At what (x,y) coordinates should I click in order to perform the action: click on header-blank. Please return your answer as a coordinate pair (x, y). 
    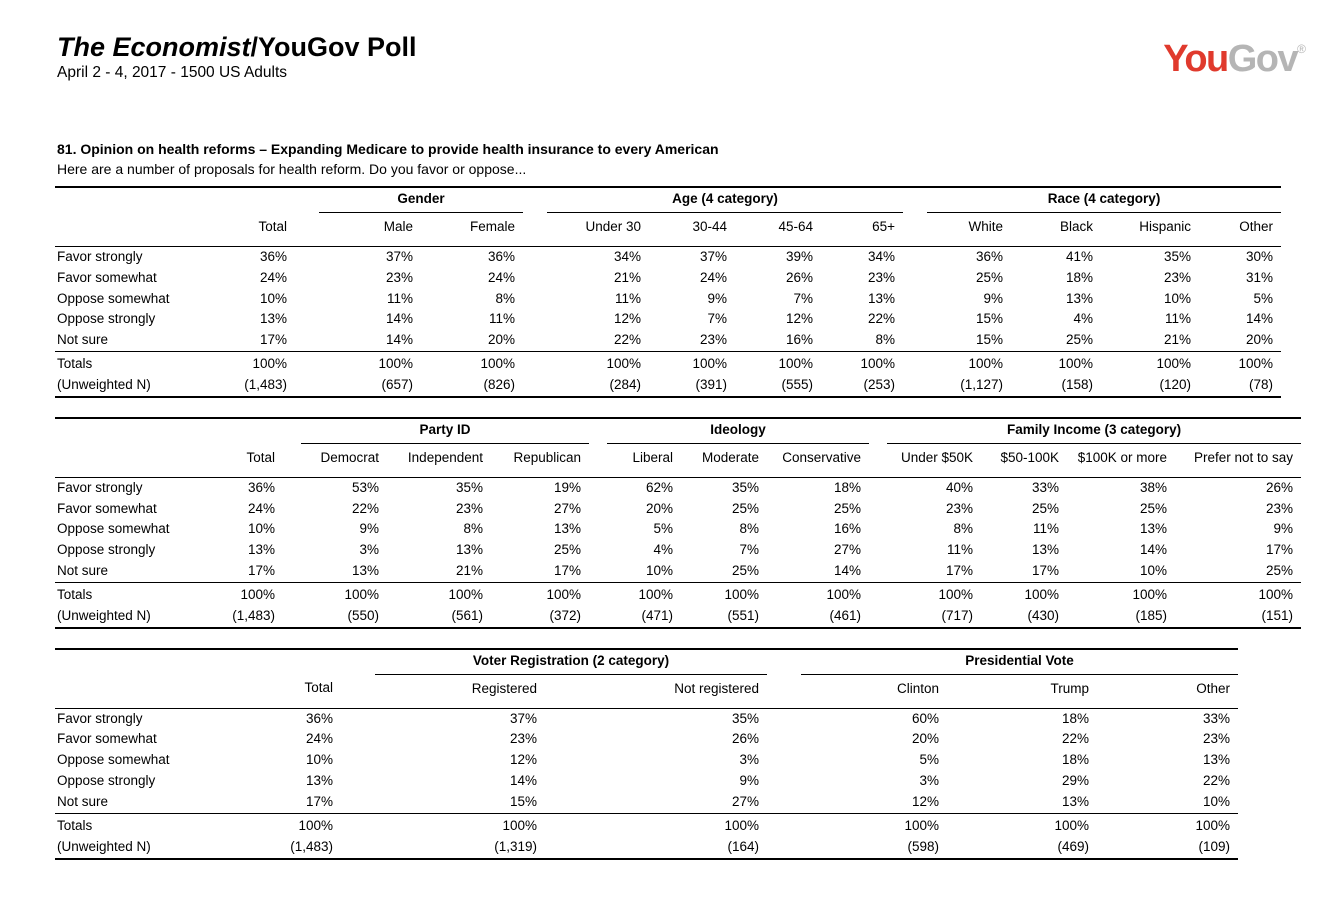
    Looking at the image, I should click on (126, 229).